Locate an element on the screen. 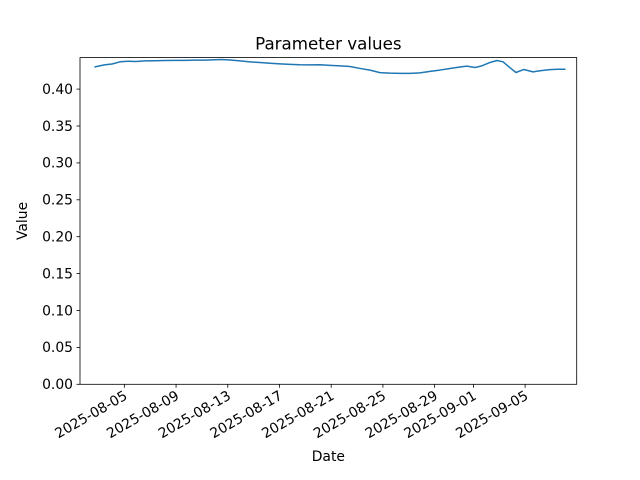 This screenshot has width=640, height=480. x-axis-label: Date is located at coordinates (328, 457).